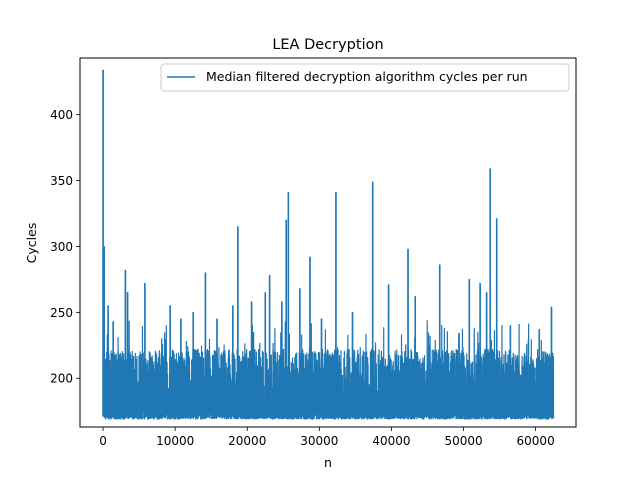  Describe the element at coordinates (391, 441) in the screenshot. I see `x-tick-label: 40000` at that location.